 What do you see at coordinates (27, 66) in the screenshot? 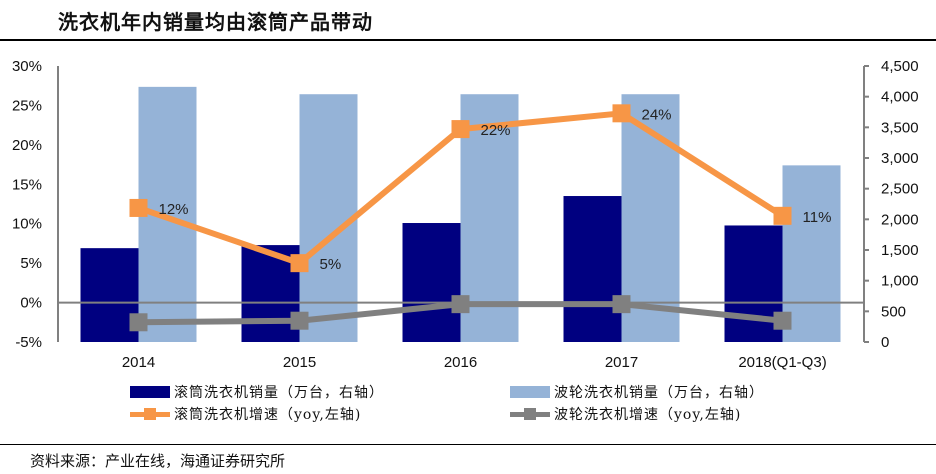
I see `left-tick-label: 30%` at bounding box center [27, 66].